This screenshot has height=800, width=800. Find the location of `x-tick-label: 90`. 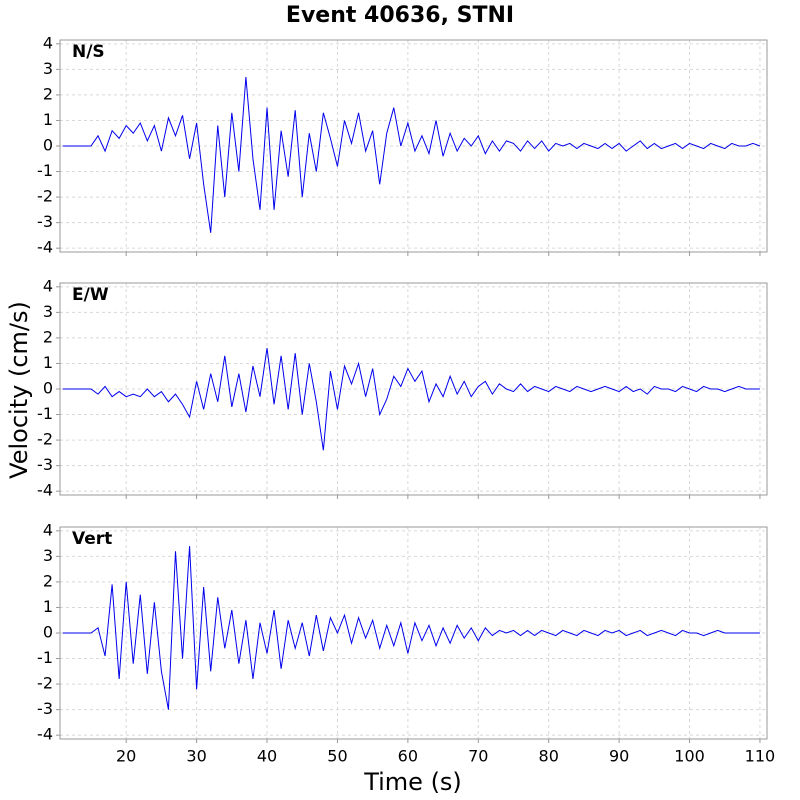

x-tick-label: 90 is located at coordinates (619, 756).